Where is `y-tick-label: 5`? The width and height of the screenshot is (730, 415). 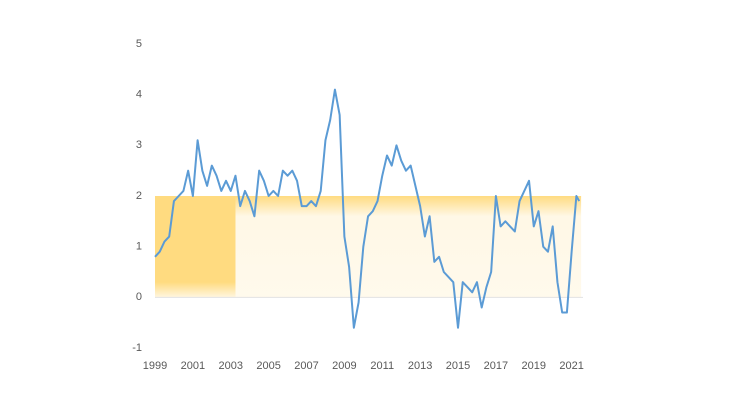 y-tick-label: 5 is located at coordinates (139, 44).